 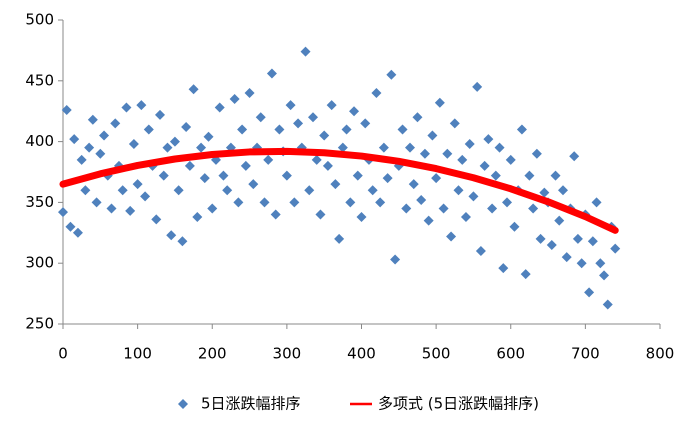 I want to click on x-tick-label: 700, so click(x=585, y=354).